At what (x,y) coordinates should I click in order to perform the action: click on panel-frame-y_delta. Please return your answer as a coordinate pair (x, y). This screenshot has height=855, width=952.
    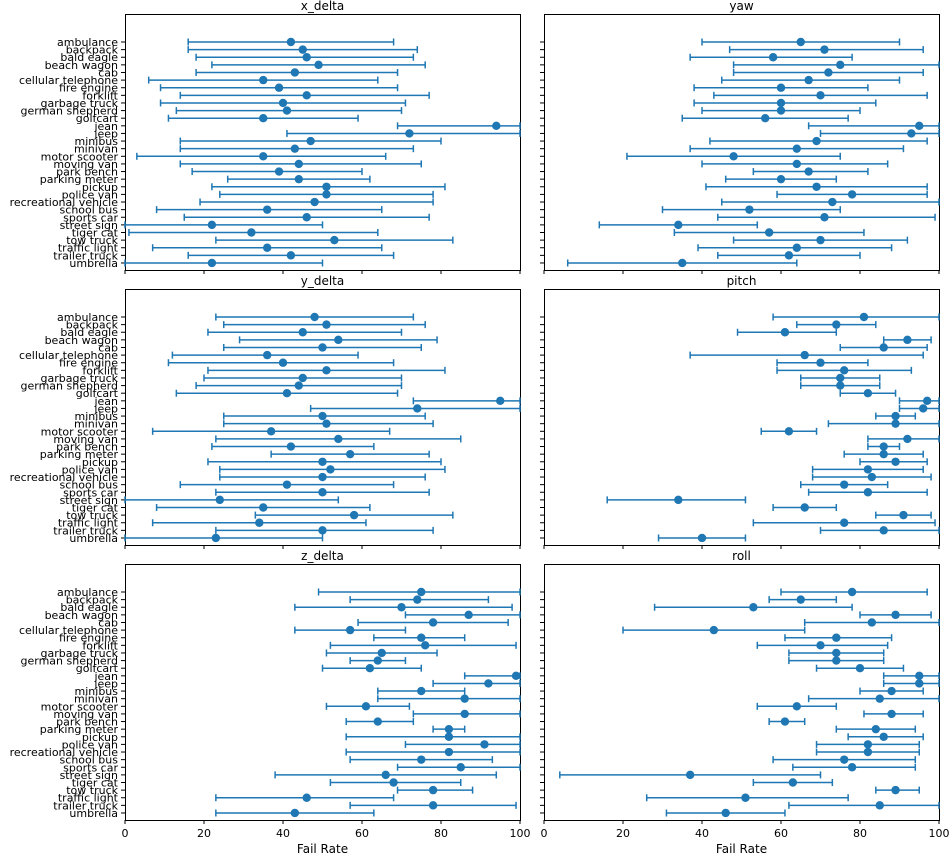
    Looking at the image, I should click on (323, 417).